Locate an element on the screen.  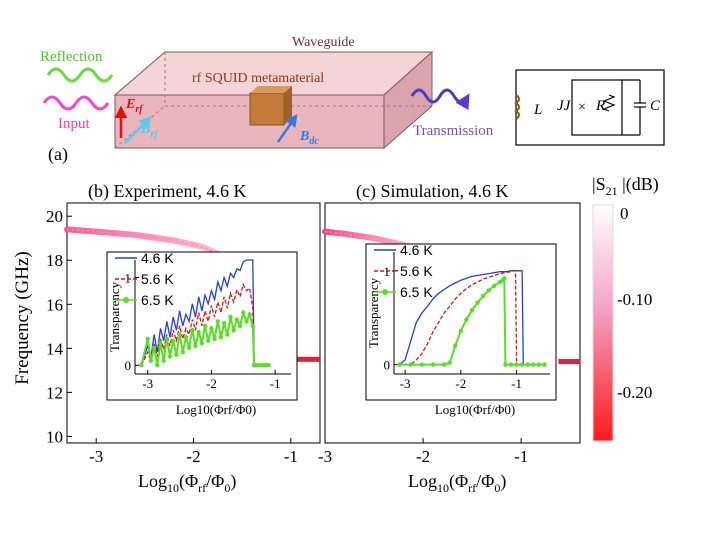
b-rf-arrow is located at coordinates (138, 130).